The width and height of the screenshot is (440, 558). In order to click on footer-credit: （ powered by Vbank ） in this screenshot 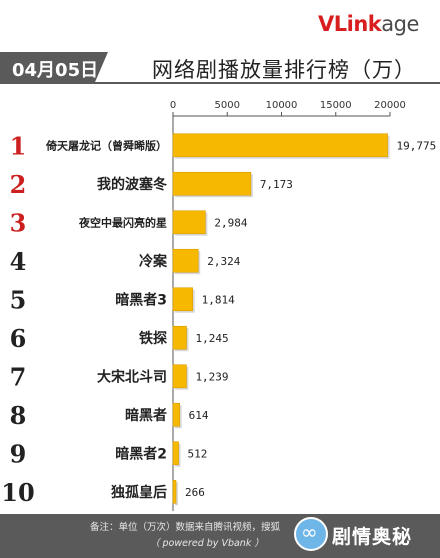, I will do `click(207, 543)`.